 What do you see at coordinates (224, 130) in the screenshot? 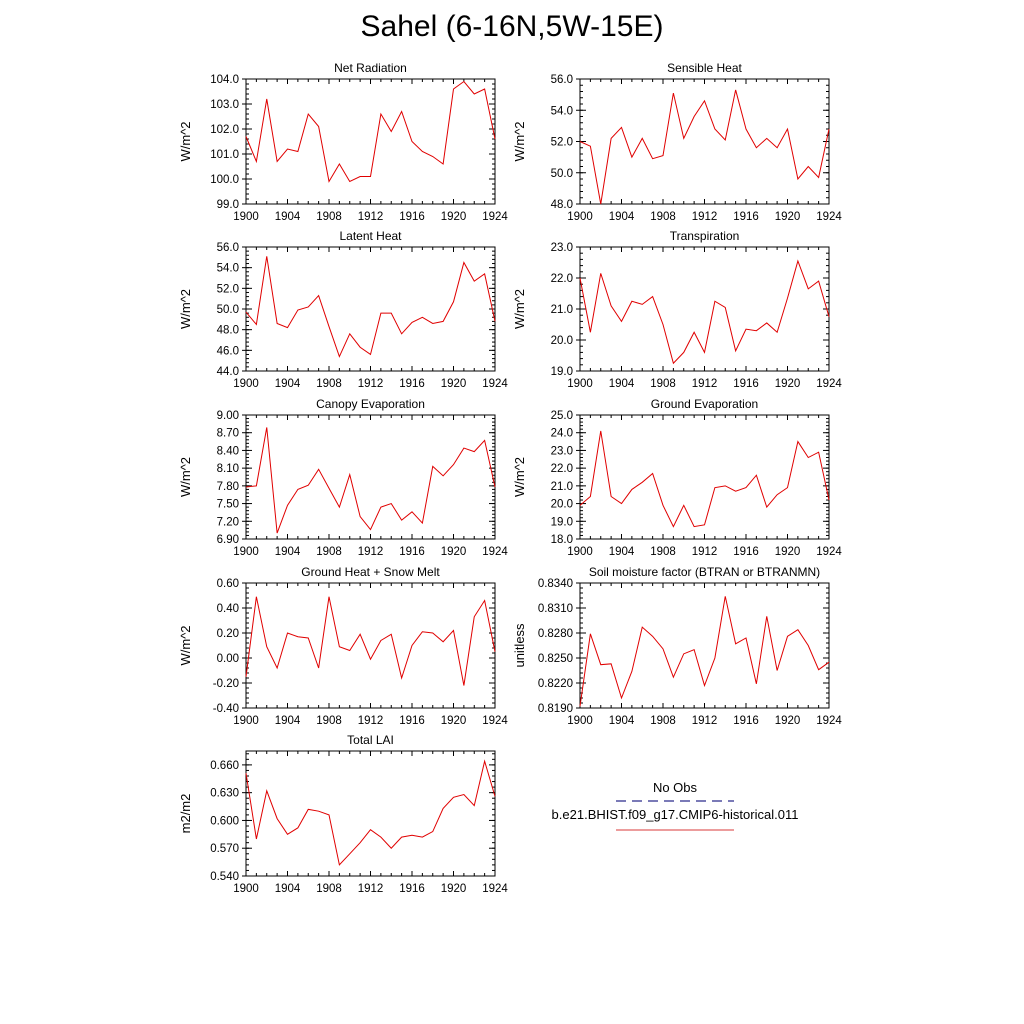
I see `y-tick-label: 102.0` at bounding box center [224, 130].